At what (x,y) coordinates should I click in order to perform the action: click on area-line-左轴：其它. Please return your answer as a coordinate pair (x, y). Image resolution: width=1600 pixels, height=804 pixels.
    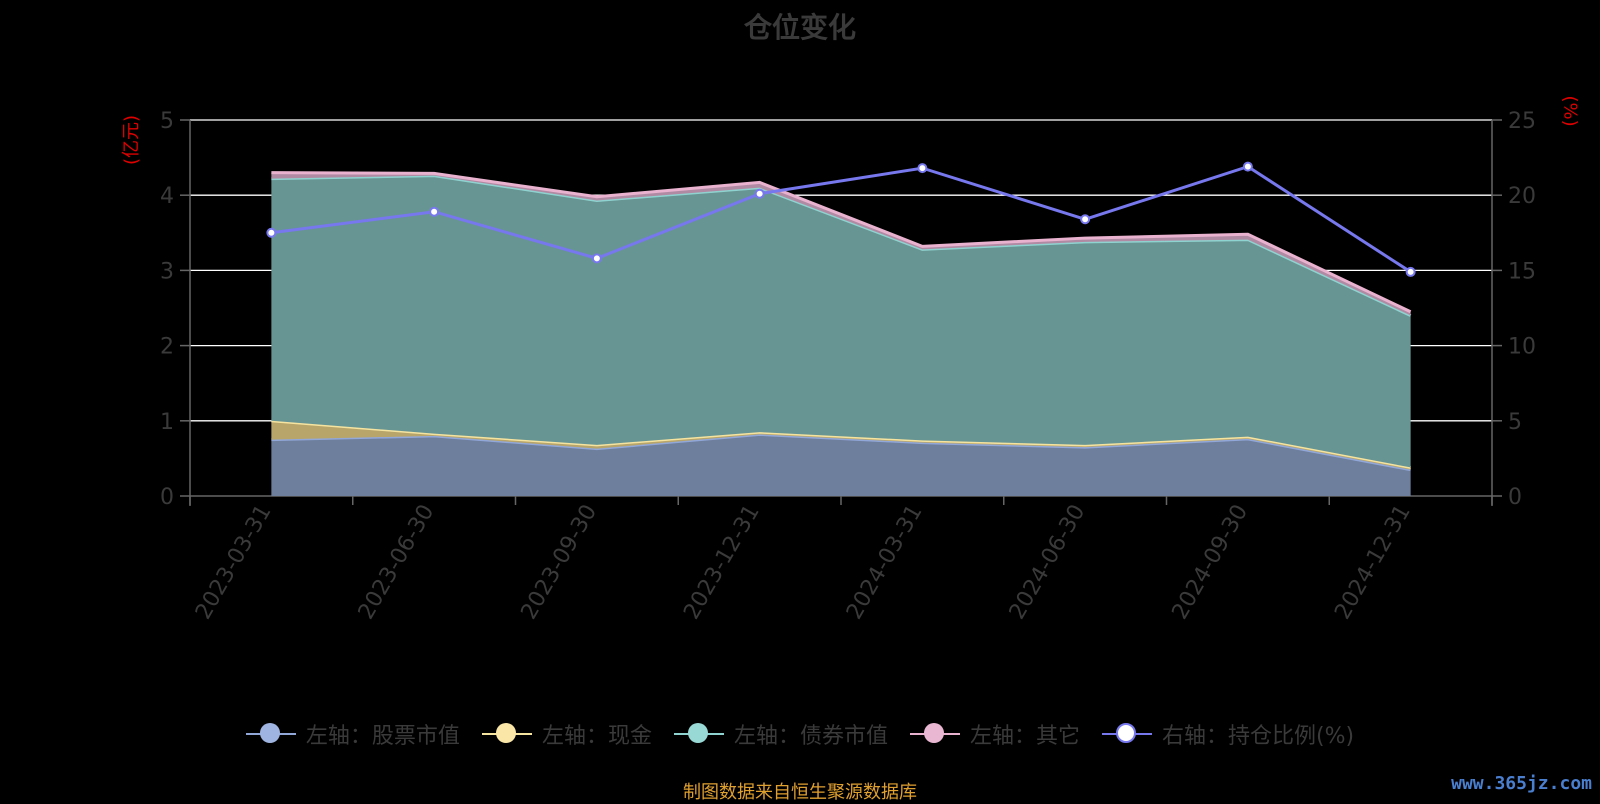
    Looking at the image, I should click on (841, 242).